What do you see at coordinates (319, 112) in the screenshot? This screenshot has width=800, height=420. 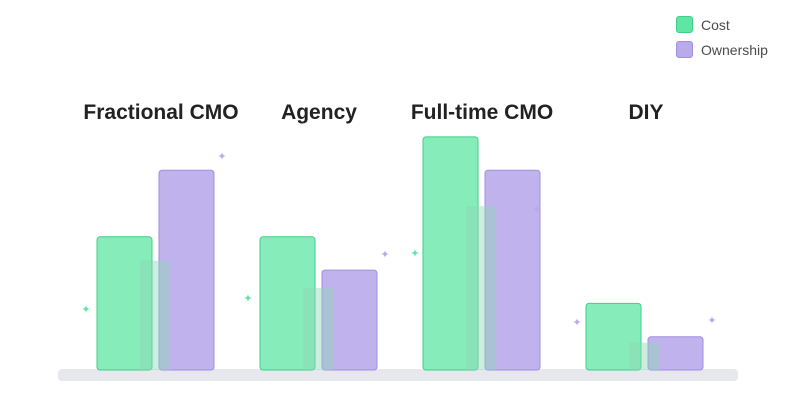 I see `category-label-agency: Agency` at bounding box center [319, 112].